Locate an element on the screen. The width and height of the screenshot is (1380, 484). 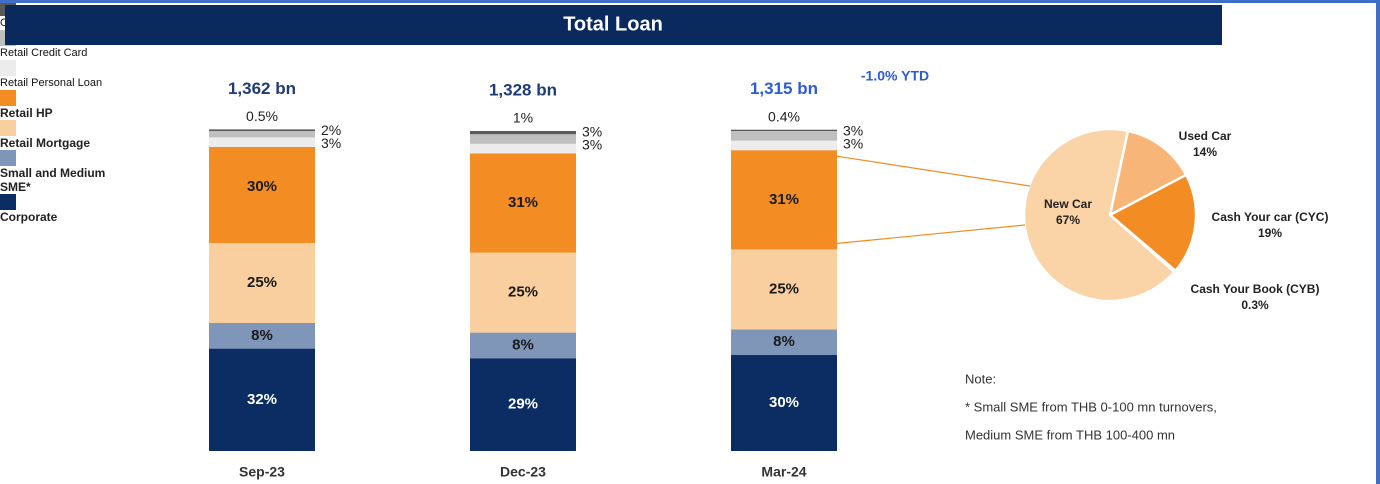
pie-value-label: 0.3% is located at coordinates (1255, 305).